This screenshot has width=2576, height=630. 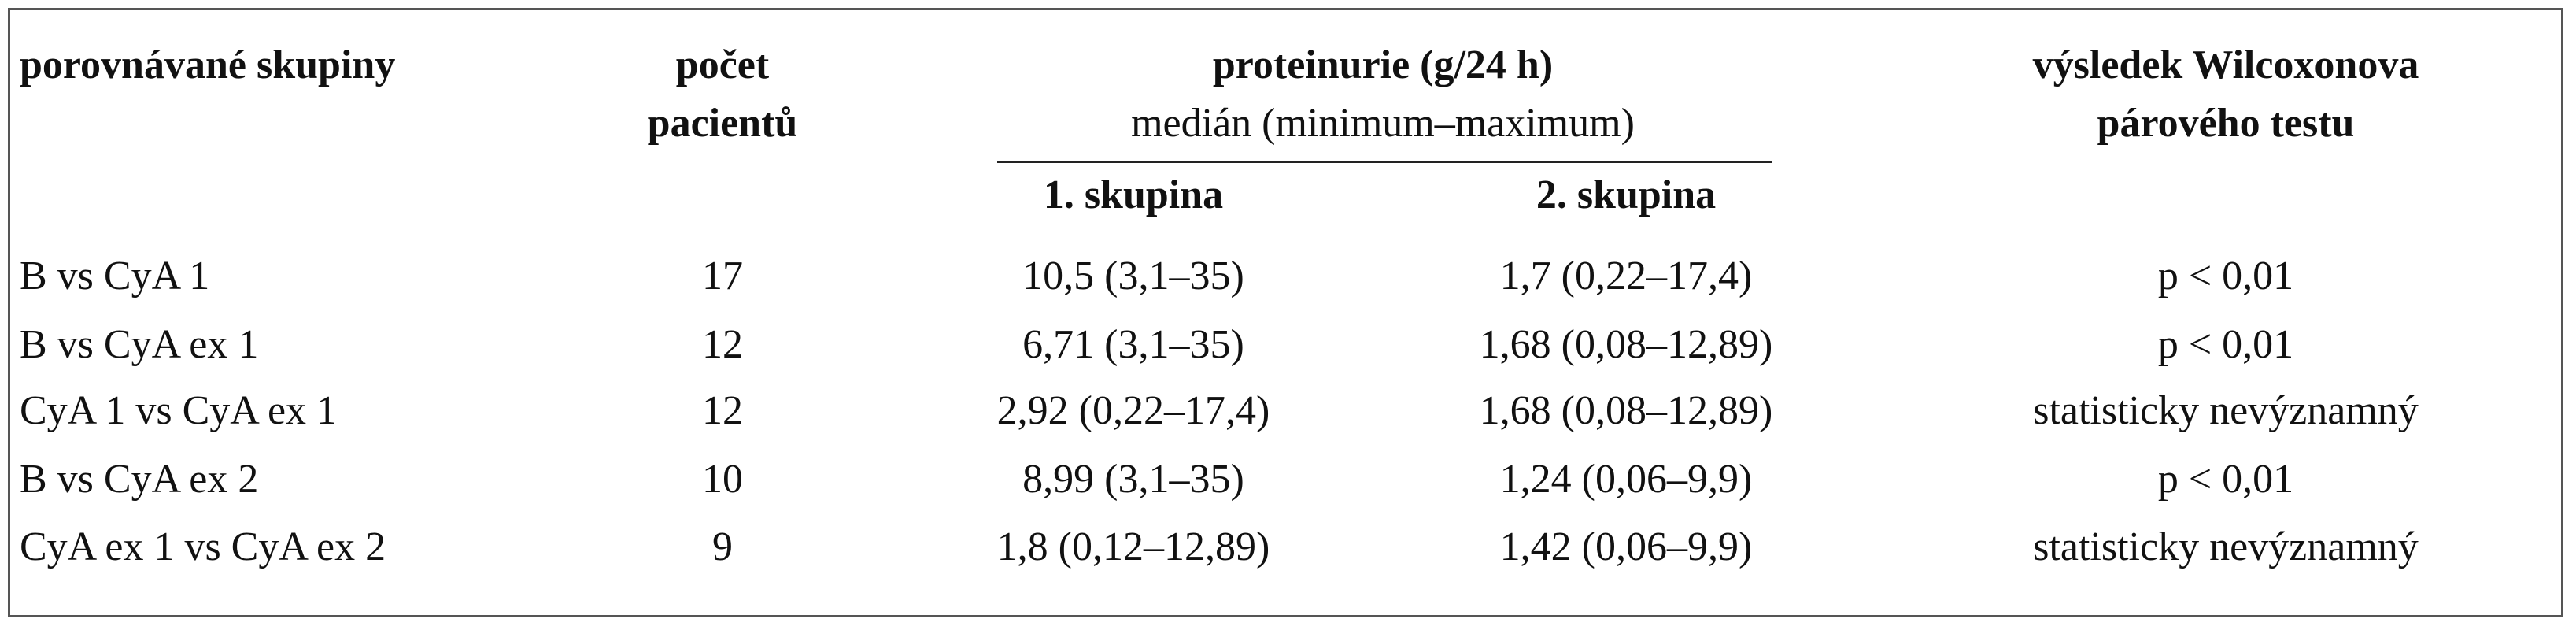 What do you see at coordinates (115, 276) in the screenshot?
I see `cell-groups: B vs CyA 1` at bounding box center [115, 276].